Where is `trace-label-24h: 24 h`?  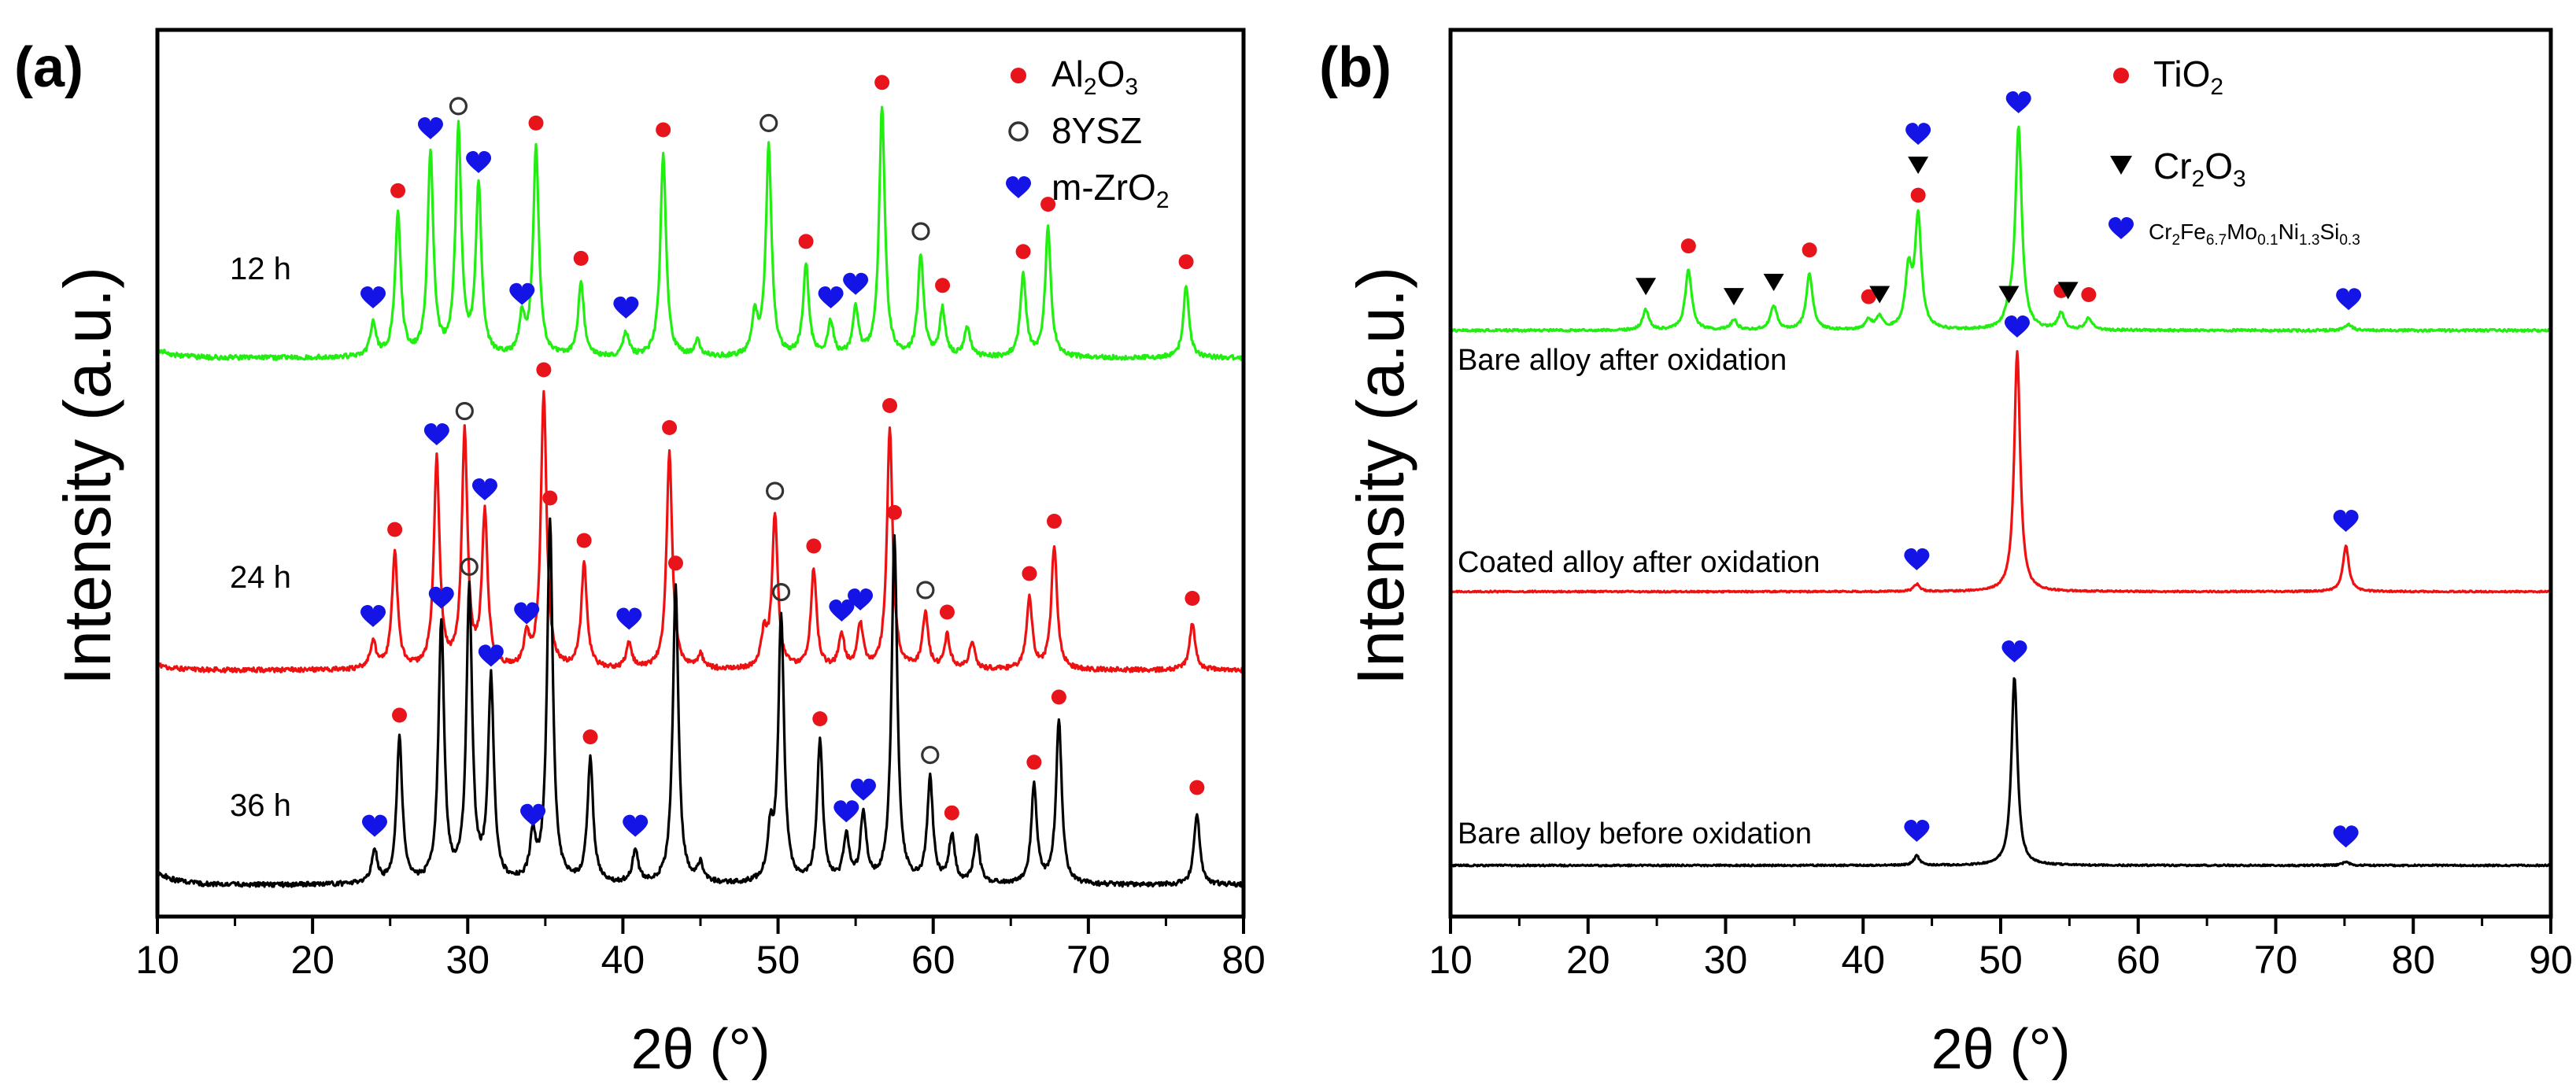
trace-label-24h: 24 h is located at coordinates (260, 577).